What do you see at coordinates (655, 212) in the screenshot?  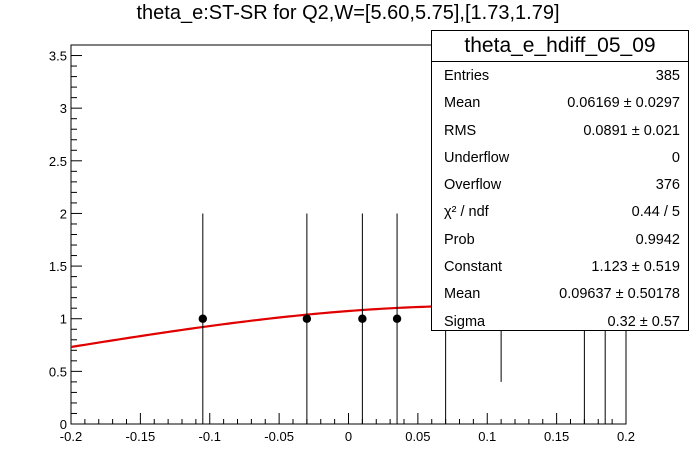 I see `stats-value: 0.44 / 5` at bounding box center [655, 212].